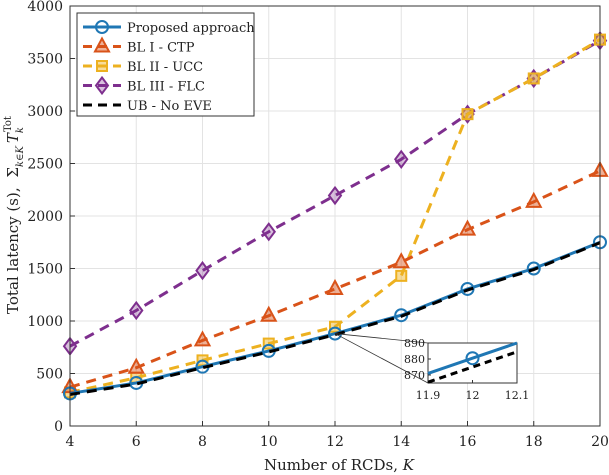  I want to click on y-tick-label: 500, so click(49, 375).